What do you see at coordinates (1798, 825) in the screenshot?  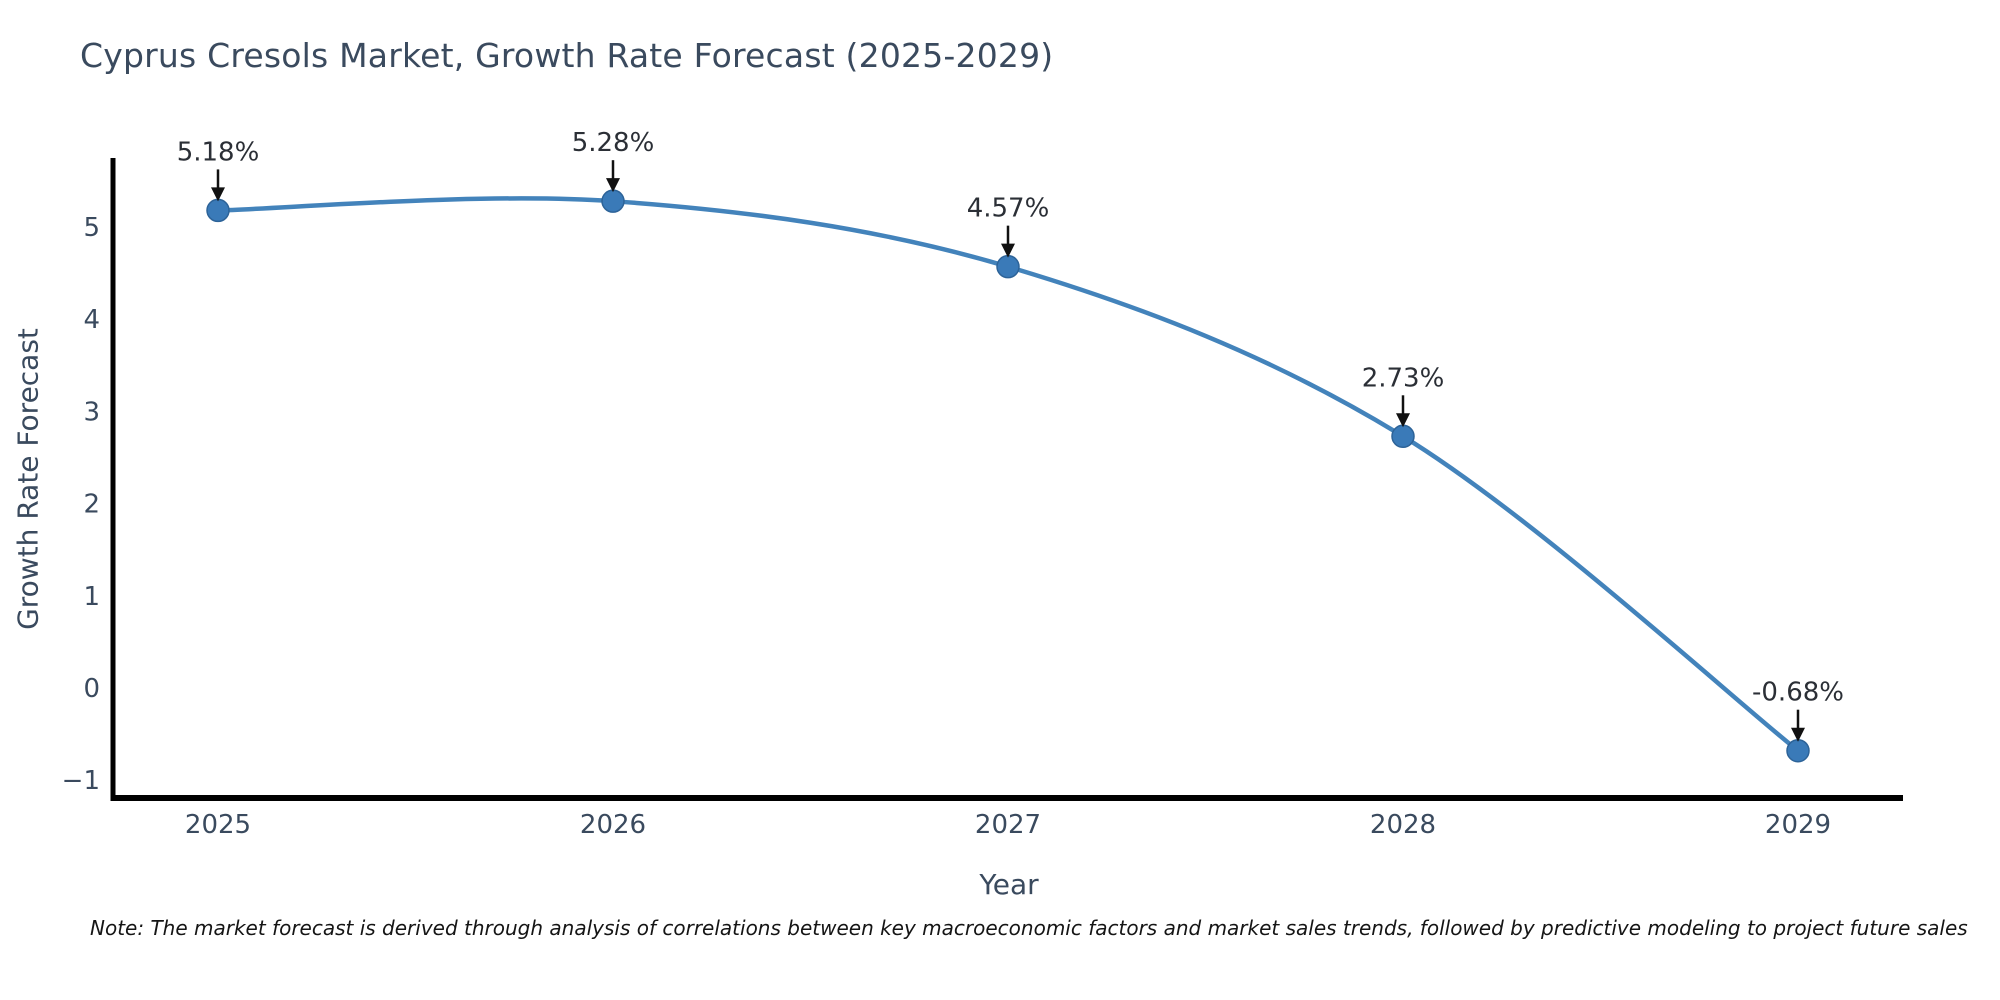 I see `x-tick-label: 2029` at bounding box center [1798, 825].